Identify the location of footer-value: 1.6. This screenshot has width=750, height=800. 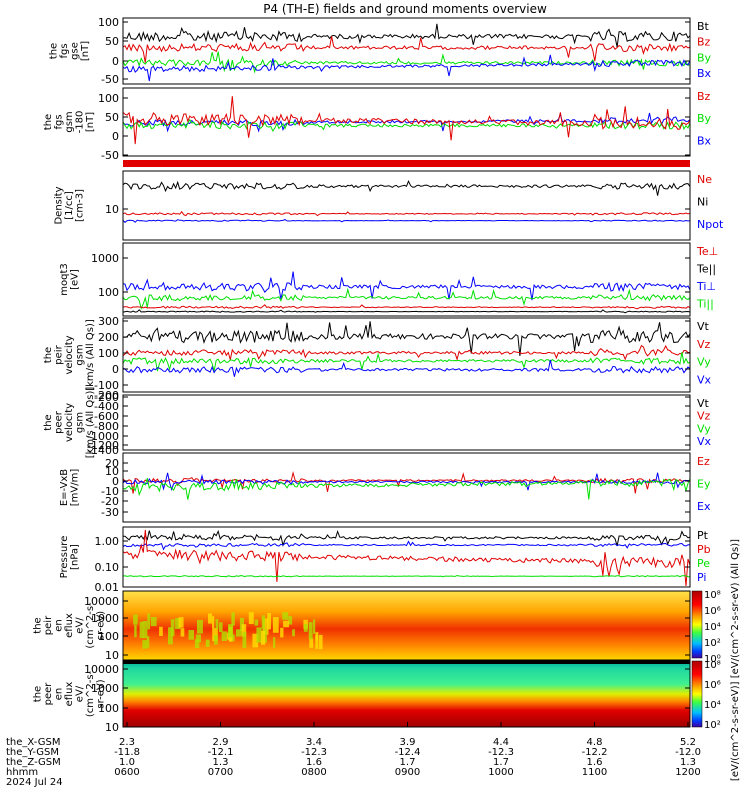
(595, 762).